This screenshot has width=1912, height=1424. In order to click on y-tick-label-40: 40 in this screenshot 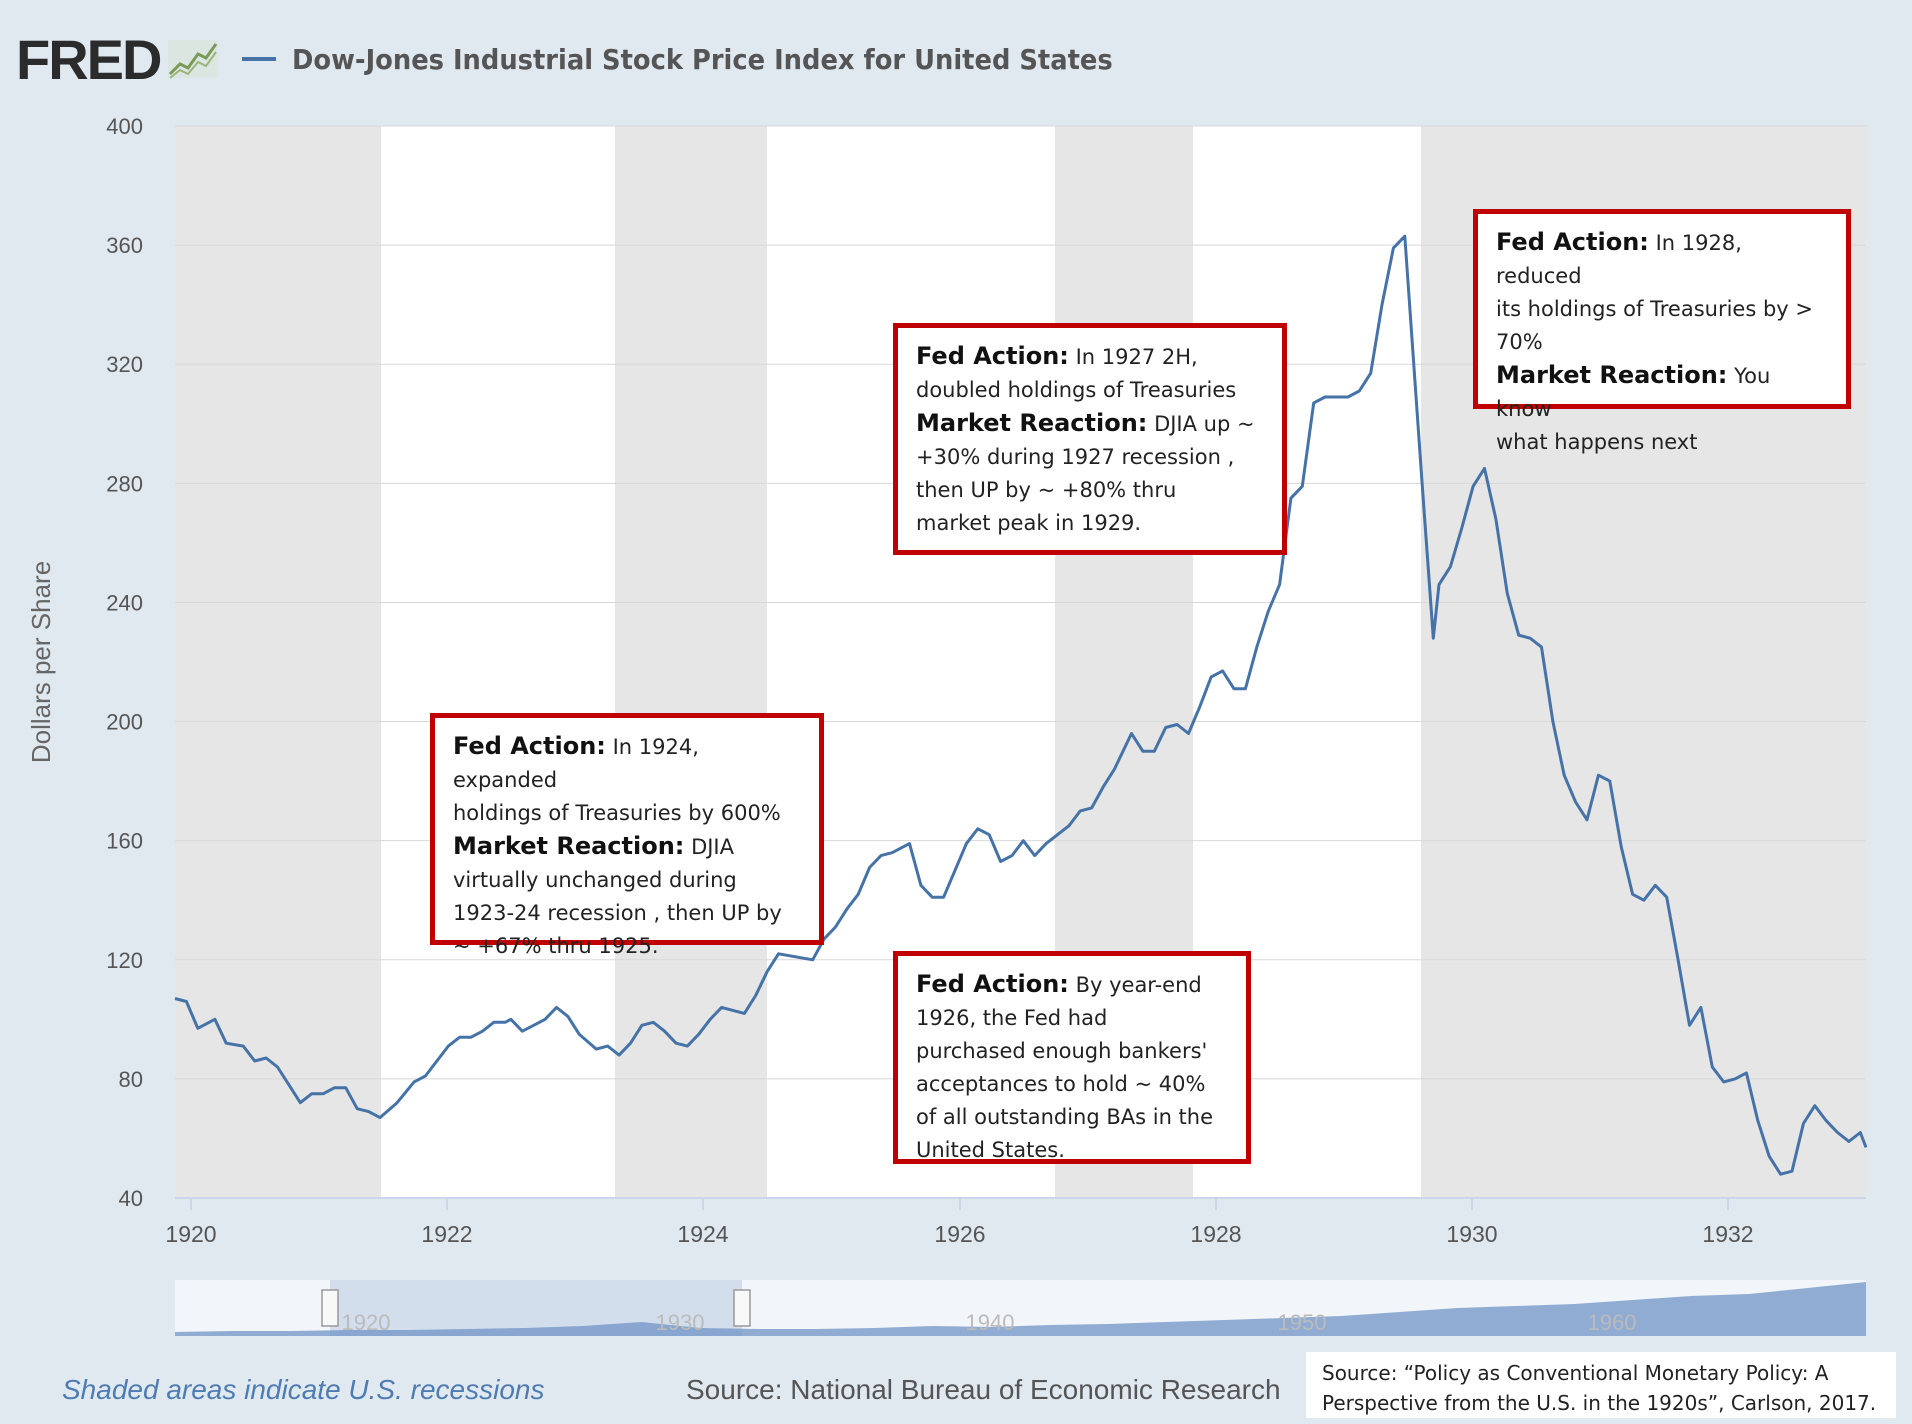, I will do `click(131, 1198)`.